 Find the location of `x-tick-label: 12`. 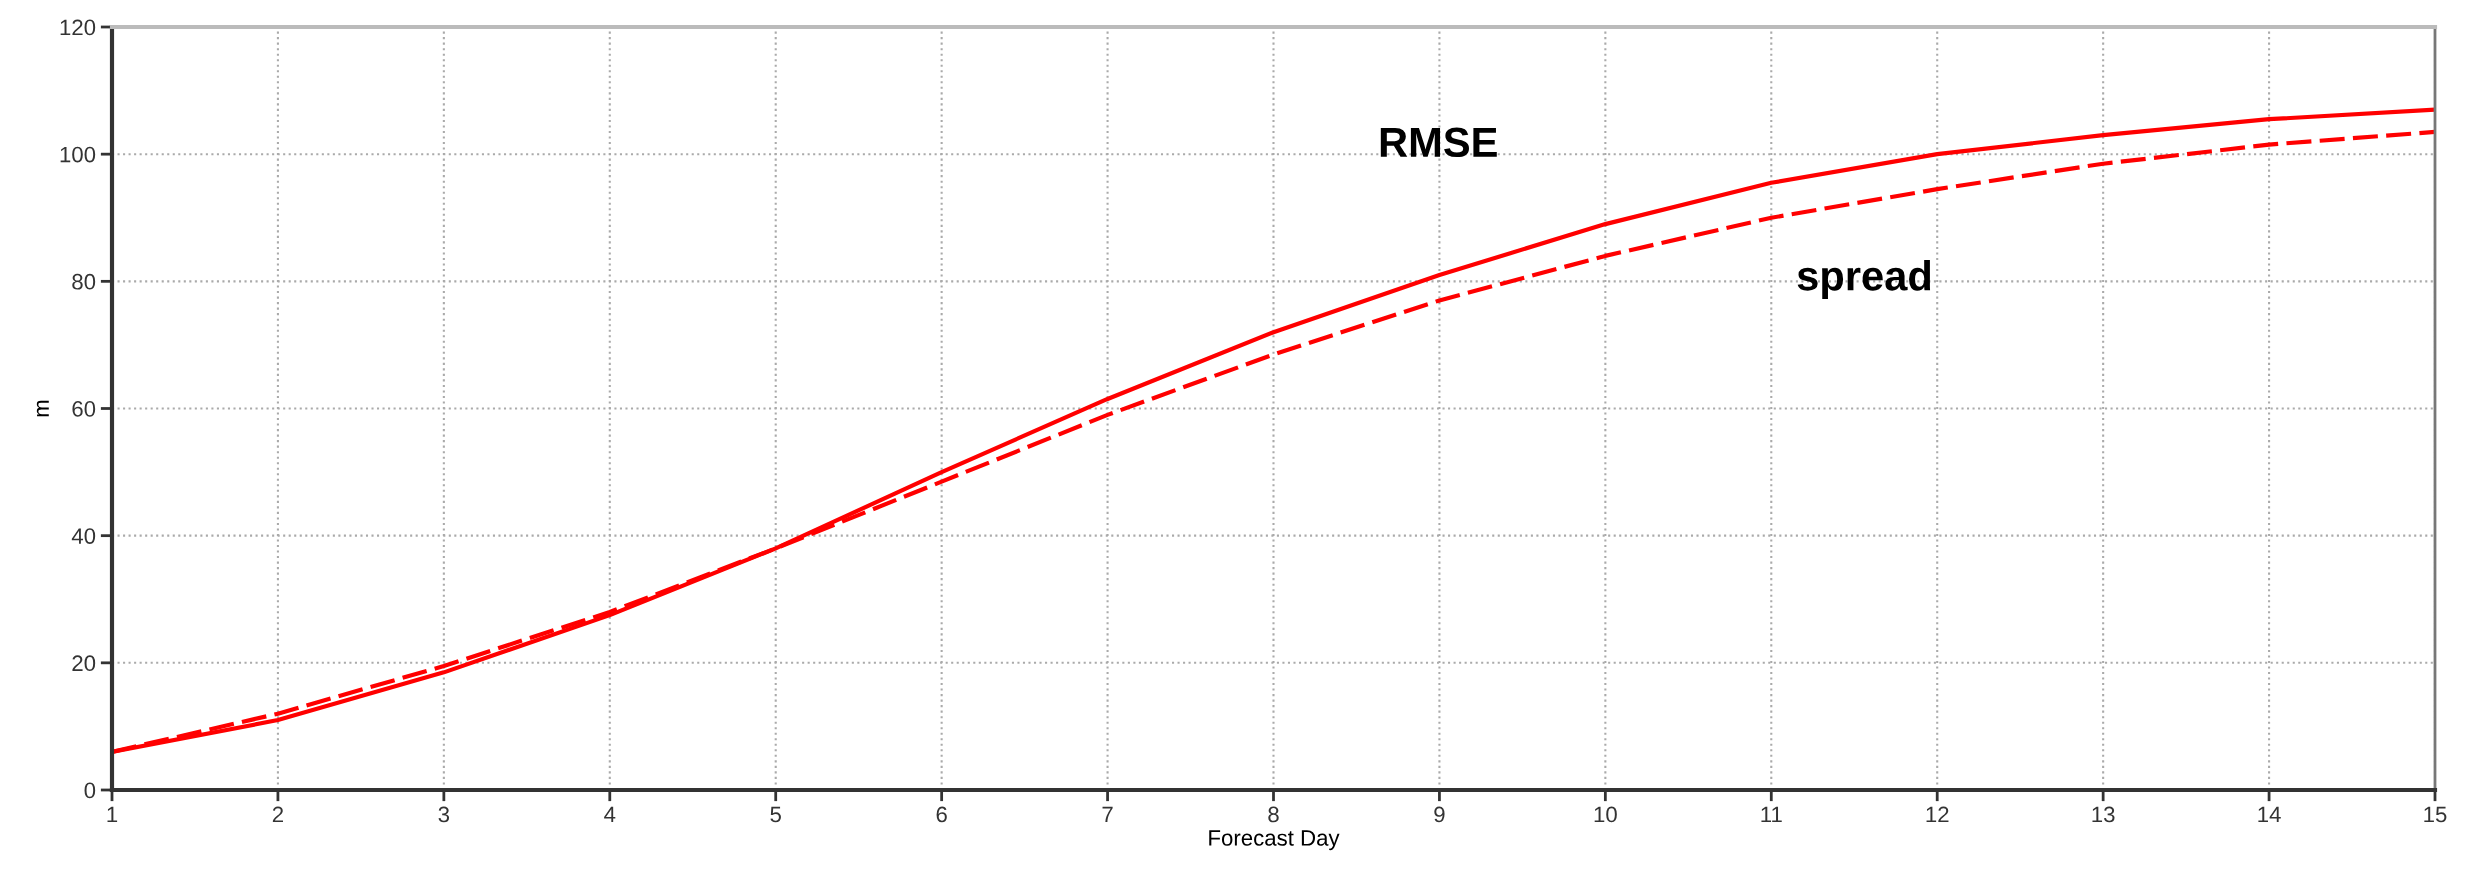

x-tick-label: 12 is located at coordinates (1937, 814).